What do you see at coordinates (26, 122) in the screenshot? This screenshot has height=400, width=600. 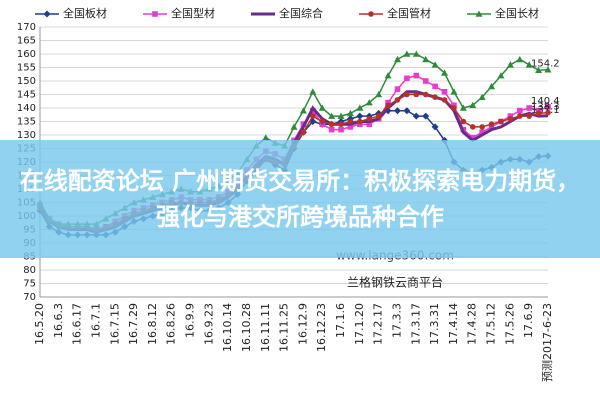 I see `y-tick-label: 135` at bounding box center [26, 122].